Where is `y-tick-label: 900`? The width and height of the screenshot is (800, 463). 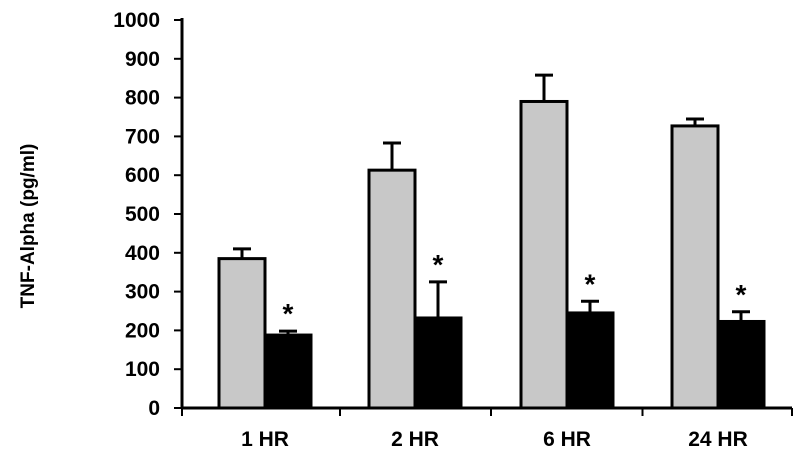
y-tick-label: 900 is located at coordinates (142, 59).